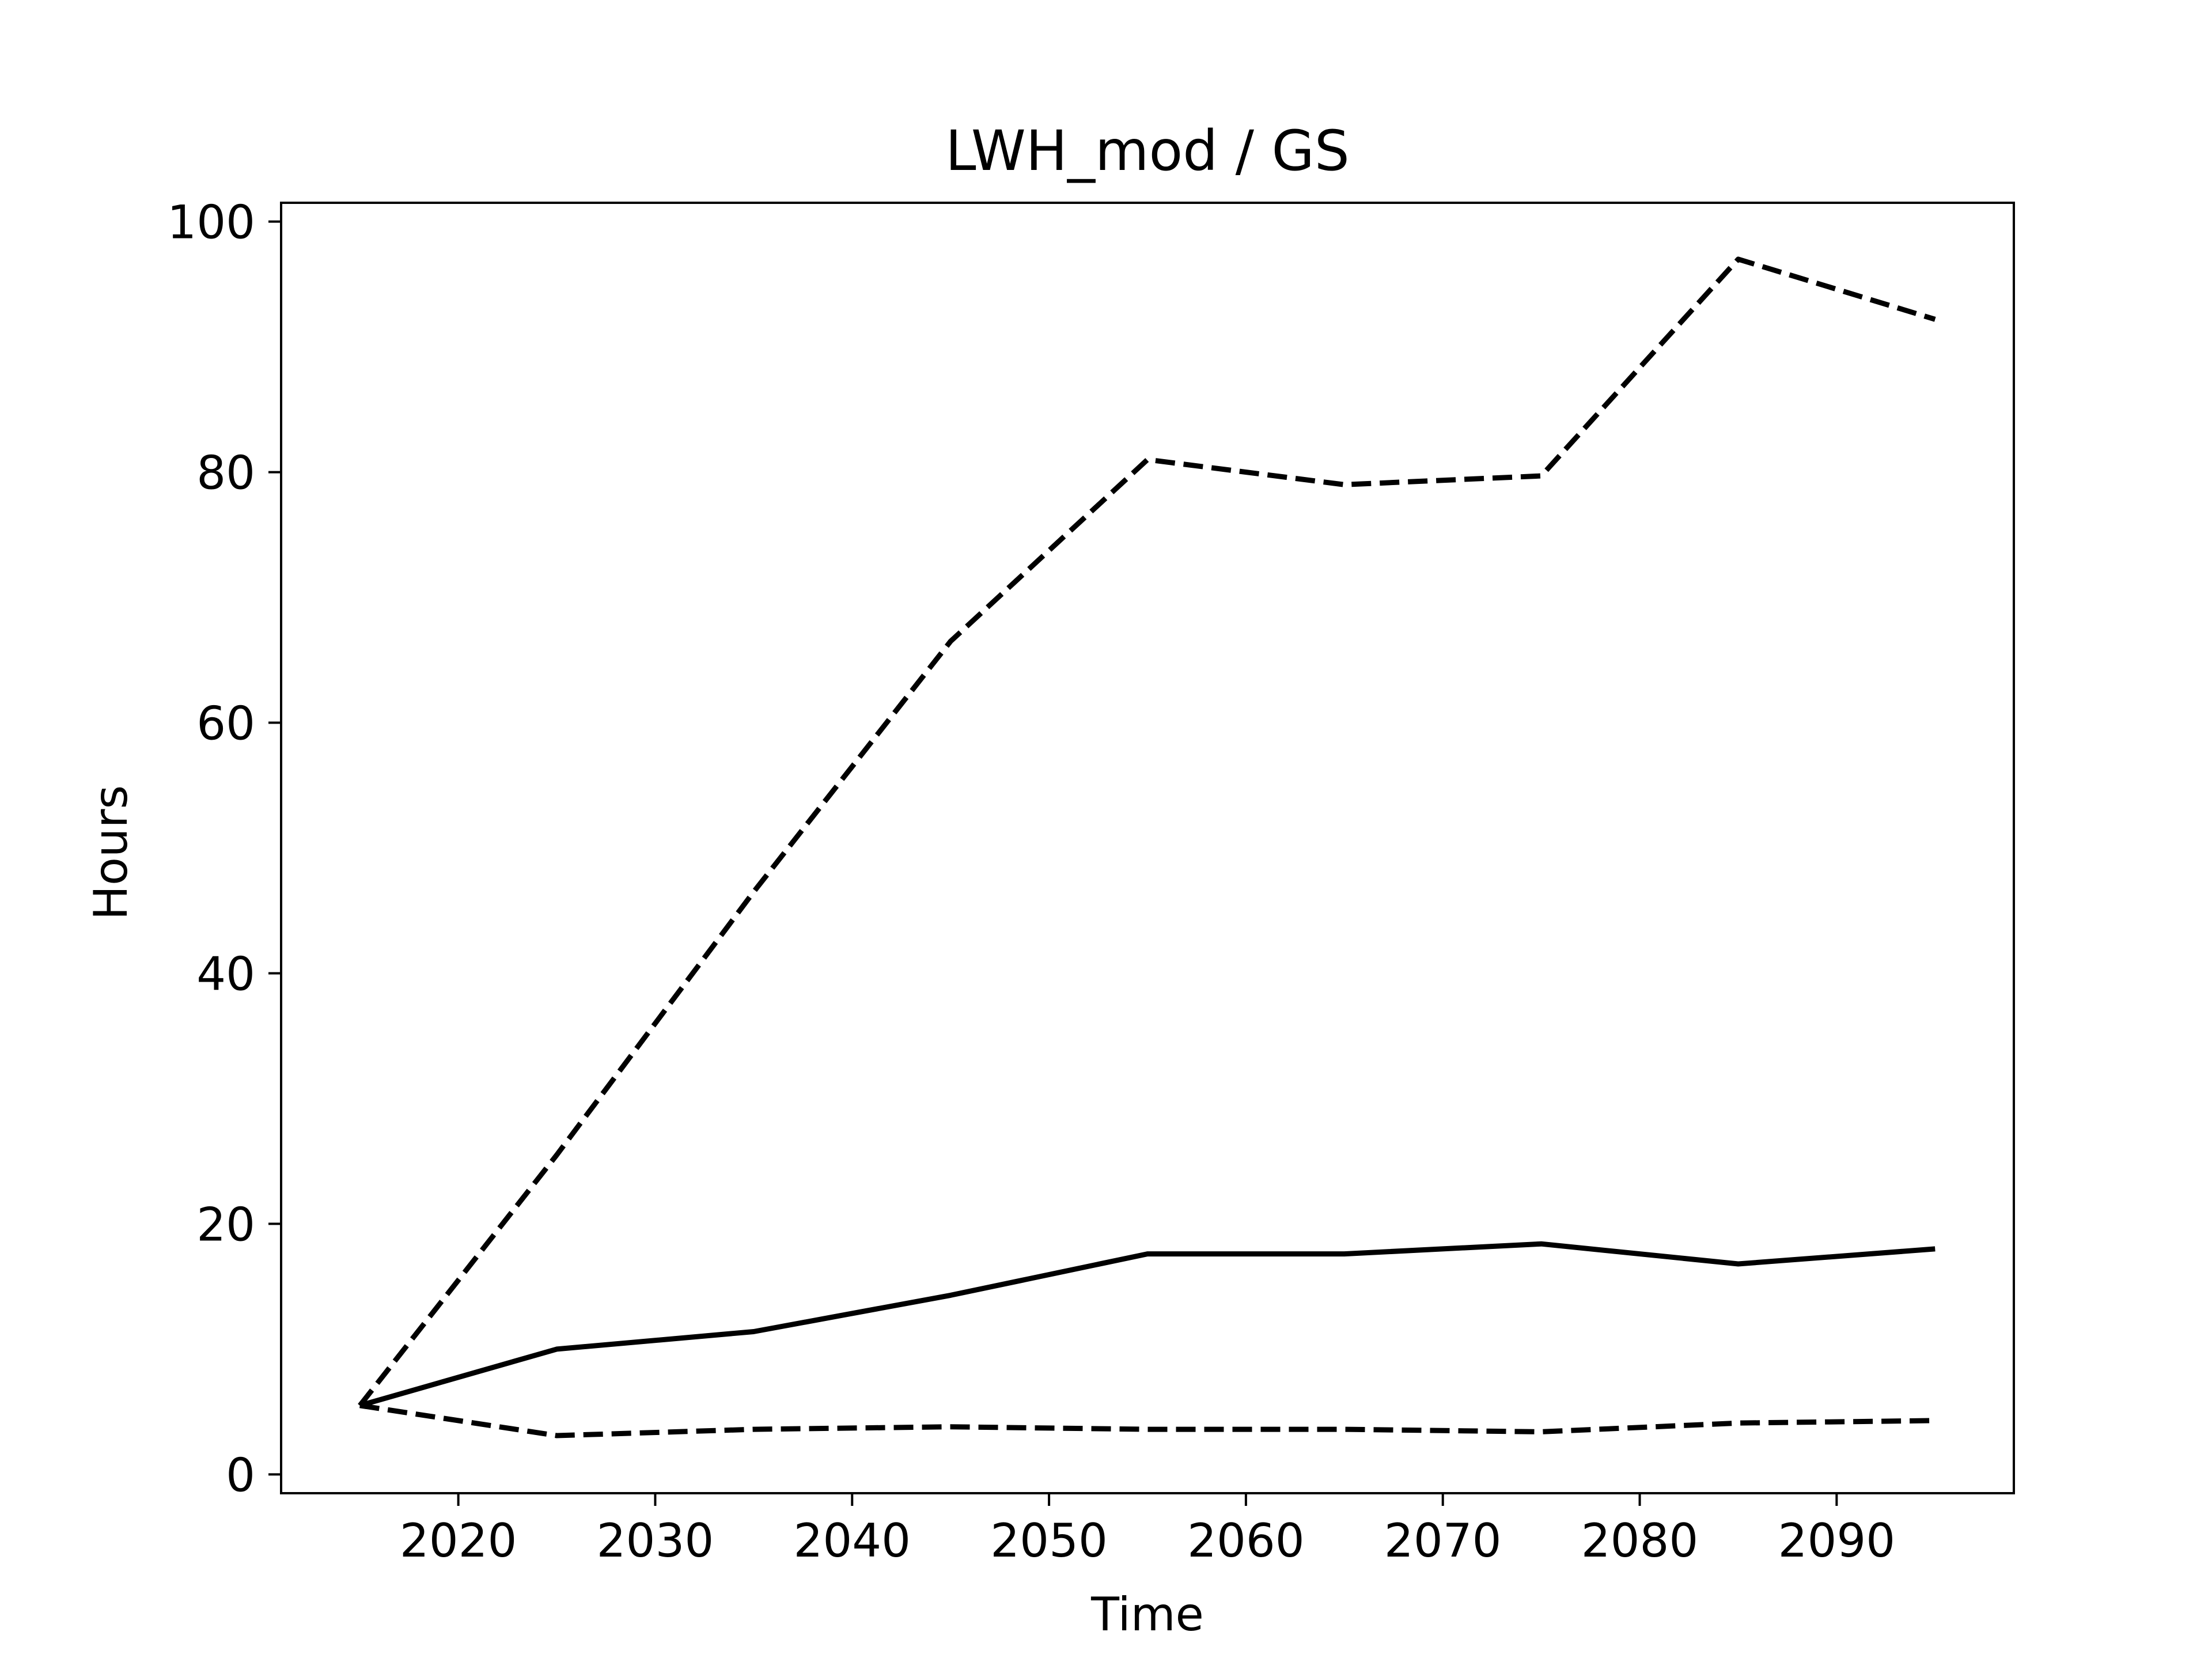 This screenshot has width=2212, height=1662. What do you see at coordinates (1837, 1541) in the screenshot?
I see `x-tick-label: 2090` at bounding box center [1837, 1541].